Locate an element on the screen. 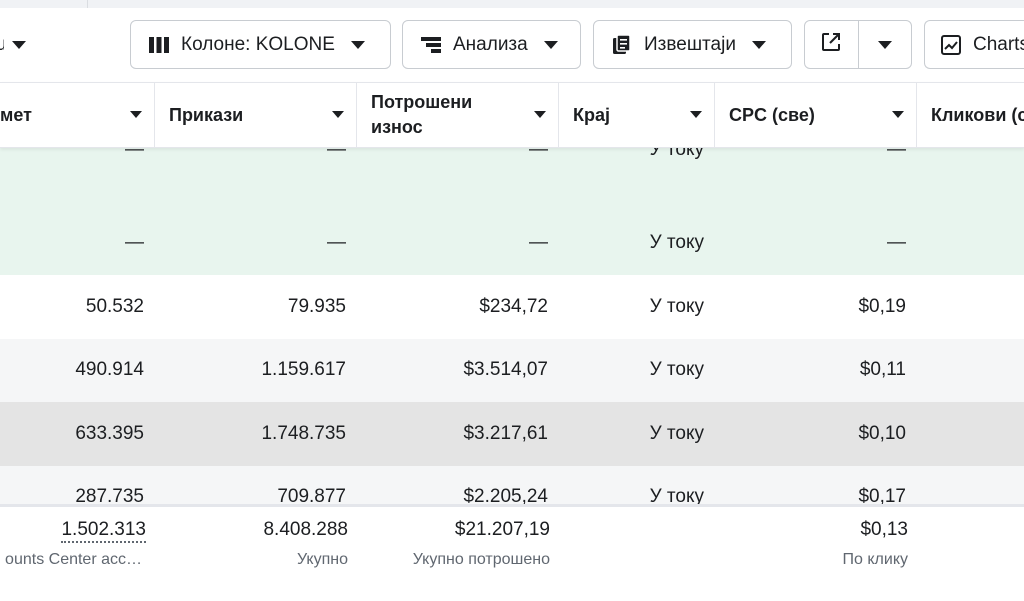 This screenshot has height=601, width=1024. cell-amount-spent: $2.205,24 is located at coordinates (505, 497).